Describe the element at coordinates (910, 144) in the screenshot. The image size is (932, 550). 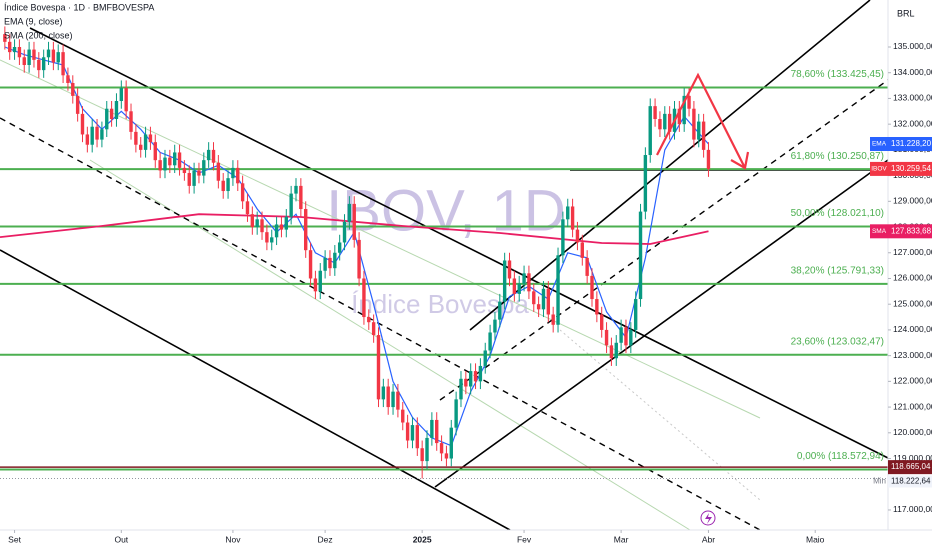
I see `ema-tag-bg` at that location.